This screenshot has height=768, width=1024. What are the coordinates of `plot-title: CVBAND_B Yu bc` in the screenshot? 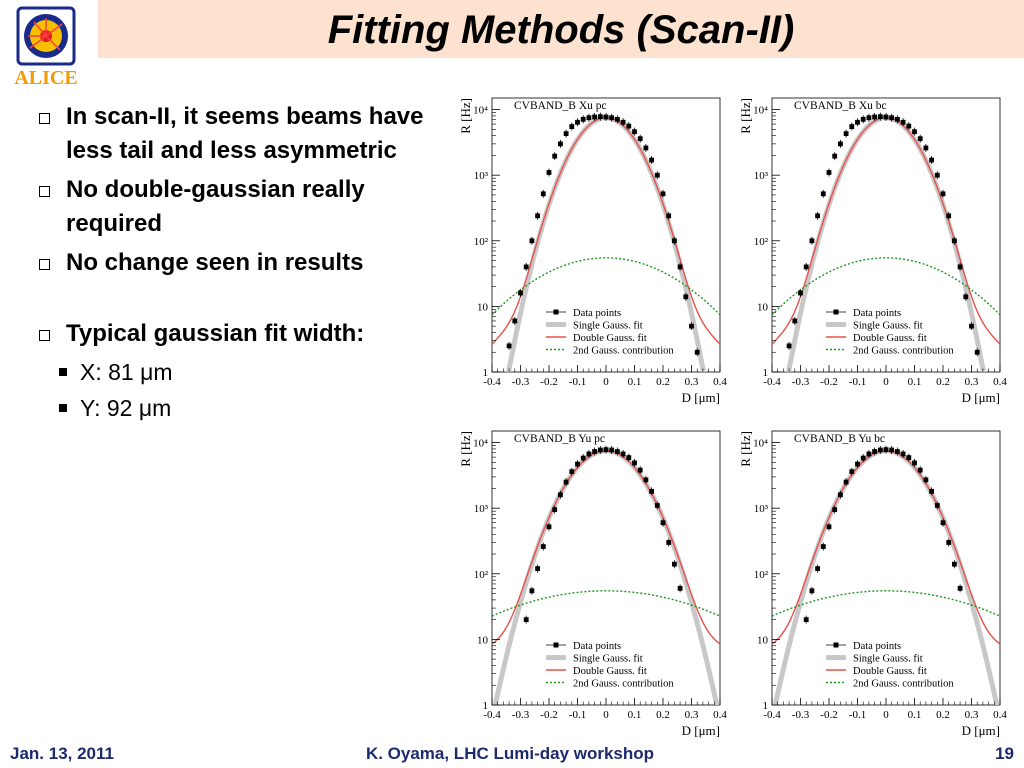 It's located at (839, 439).